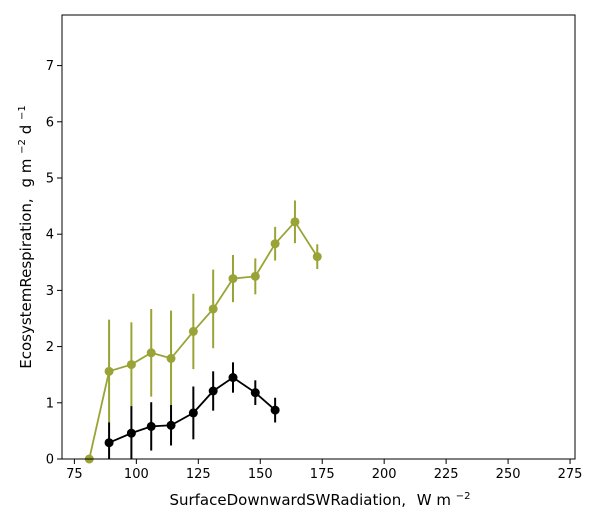 This screenshot has width=600, height=529. I want to click on x-tick-label: 150, so click(260, 474).